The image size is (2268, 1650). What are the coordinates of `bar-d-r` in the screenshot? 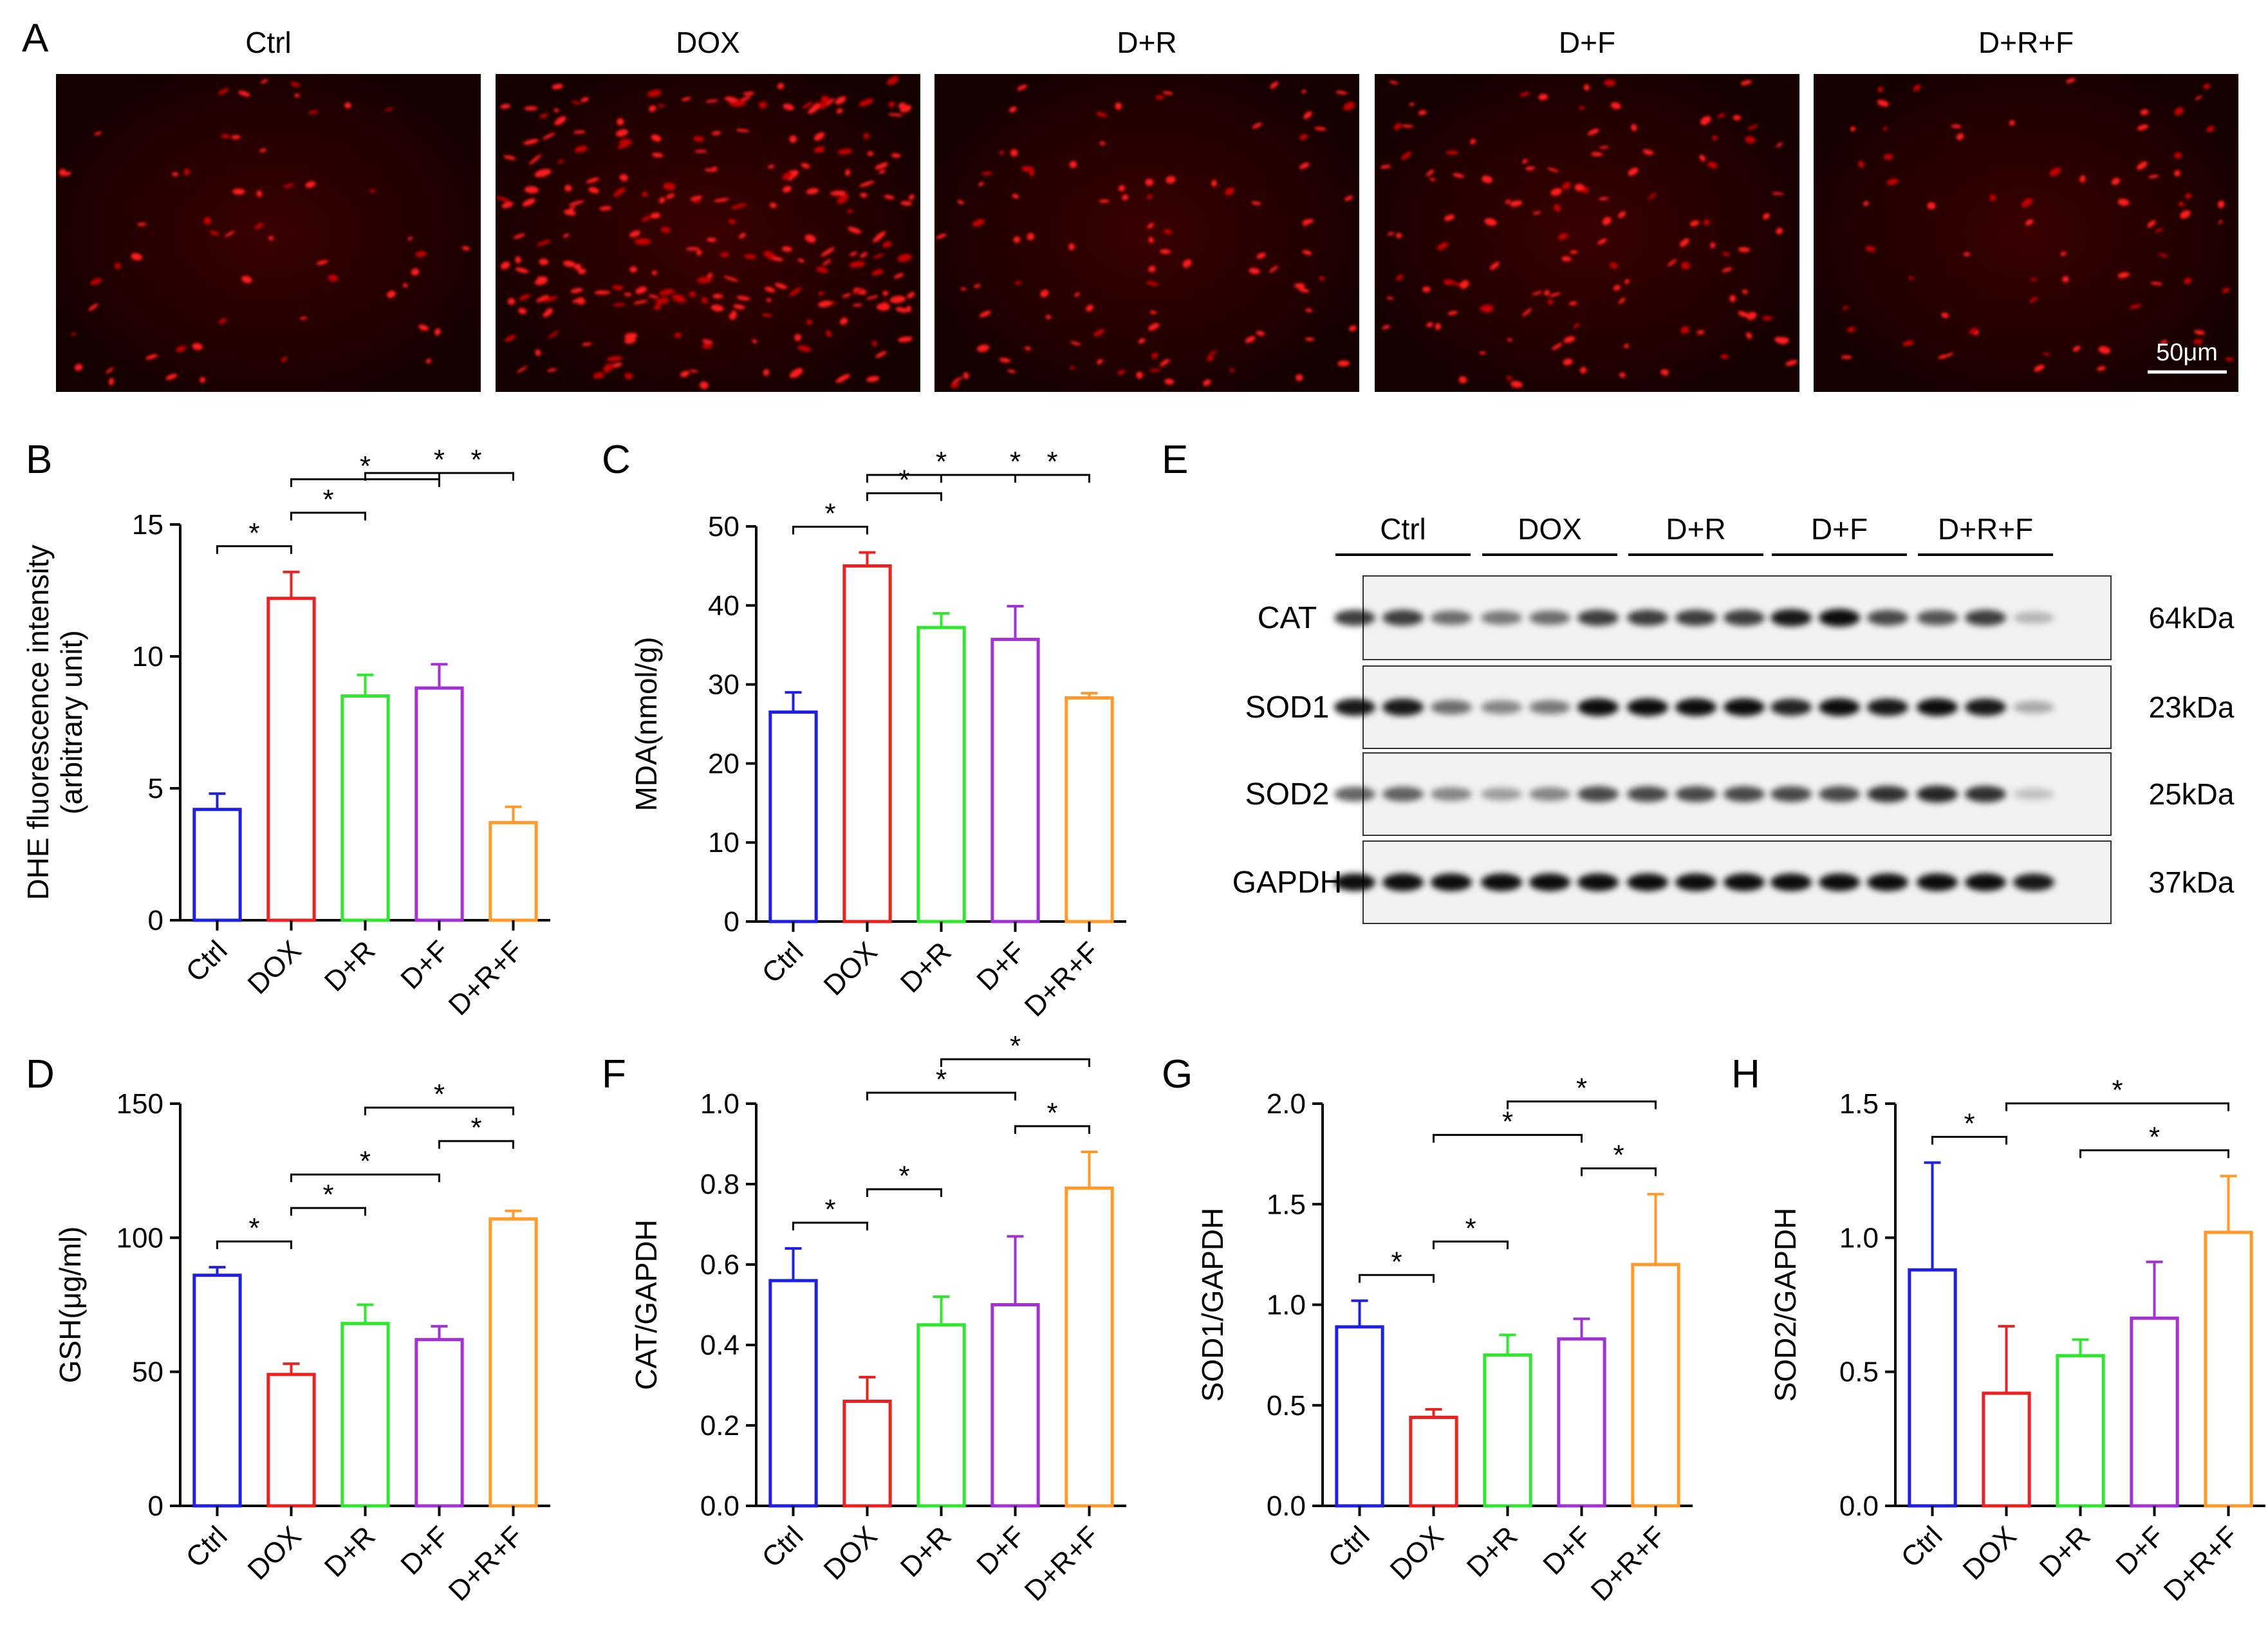 It's located at (941, 774).